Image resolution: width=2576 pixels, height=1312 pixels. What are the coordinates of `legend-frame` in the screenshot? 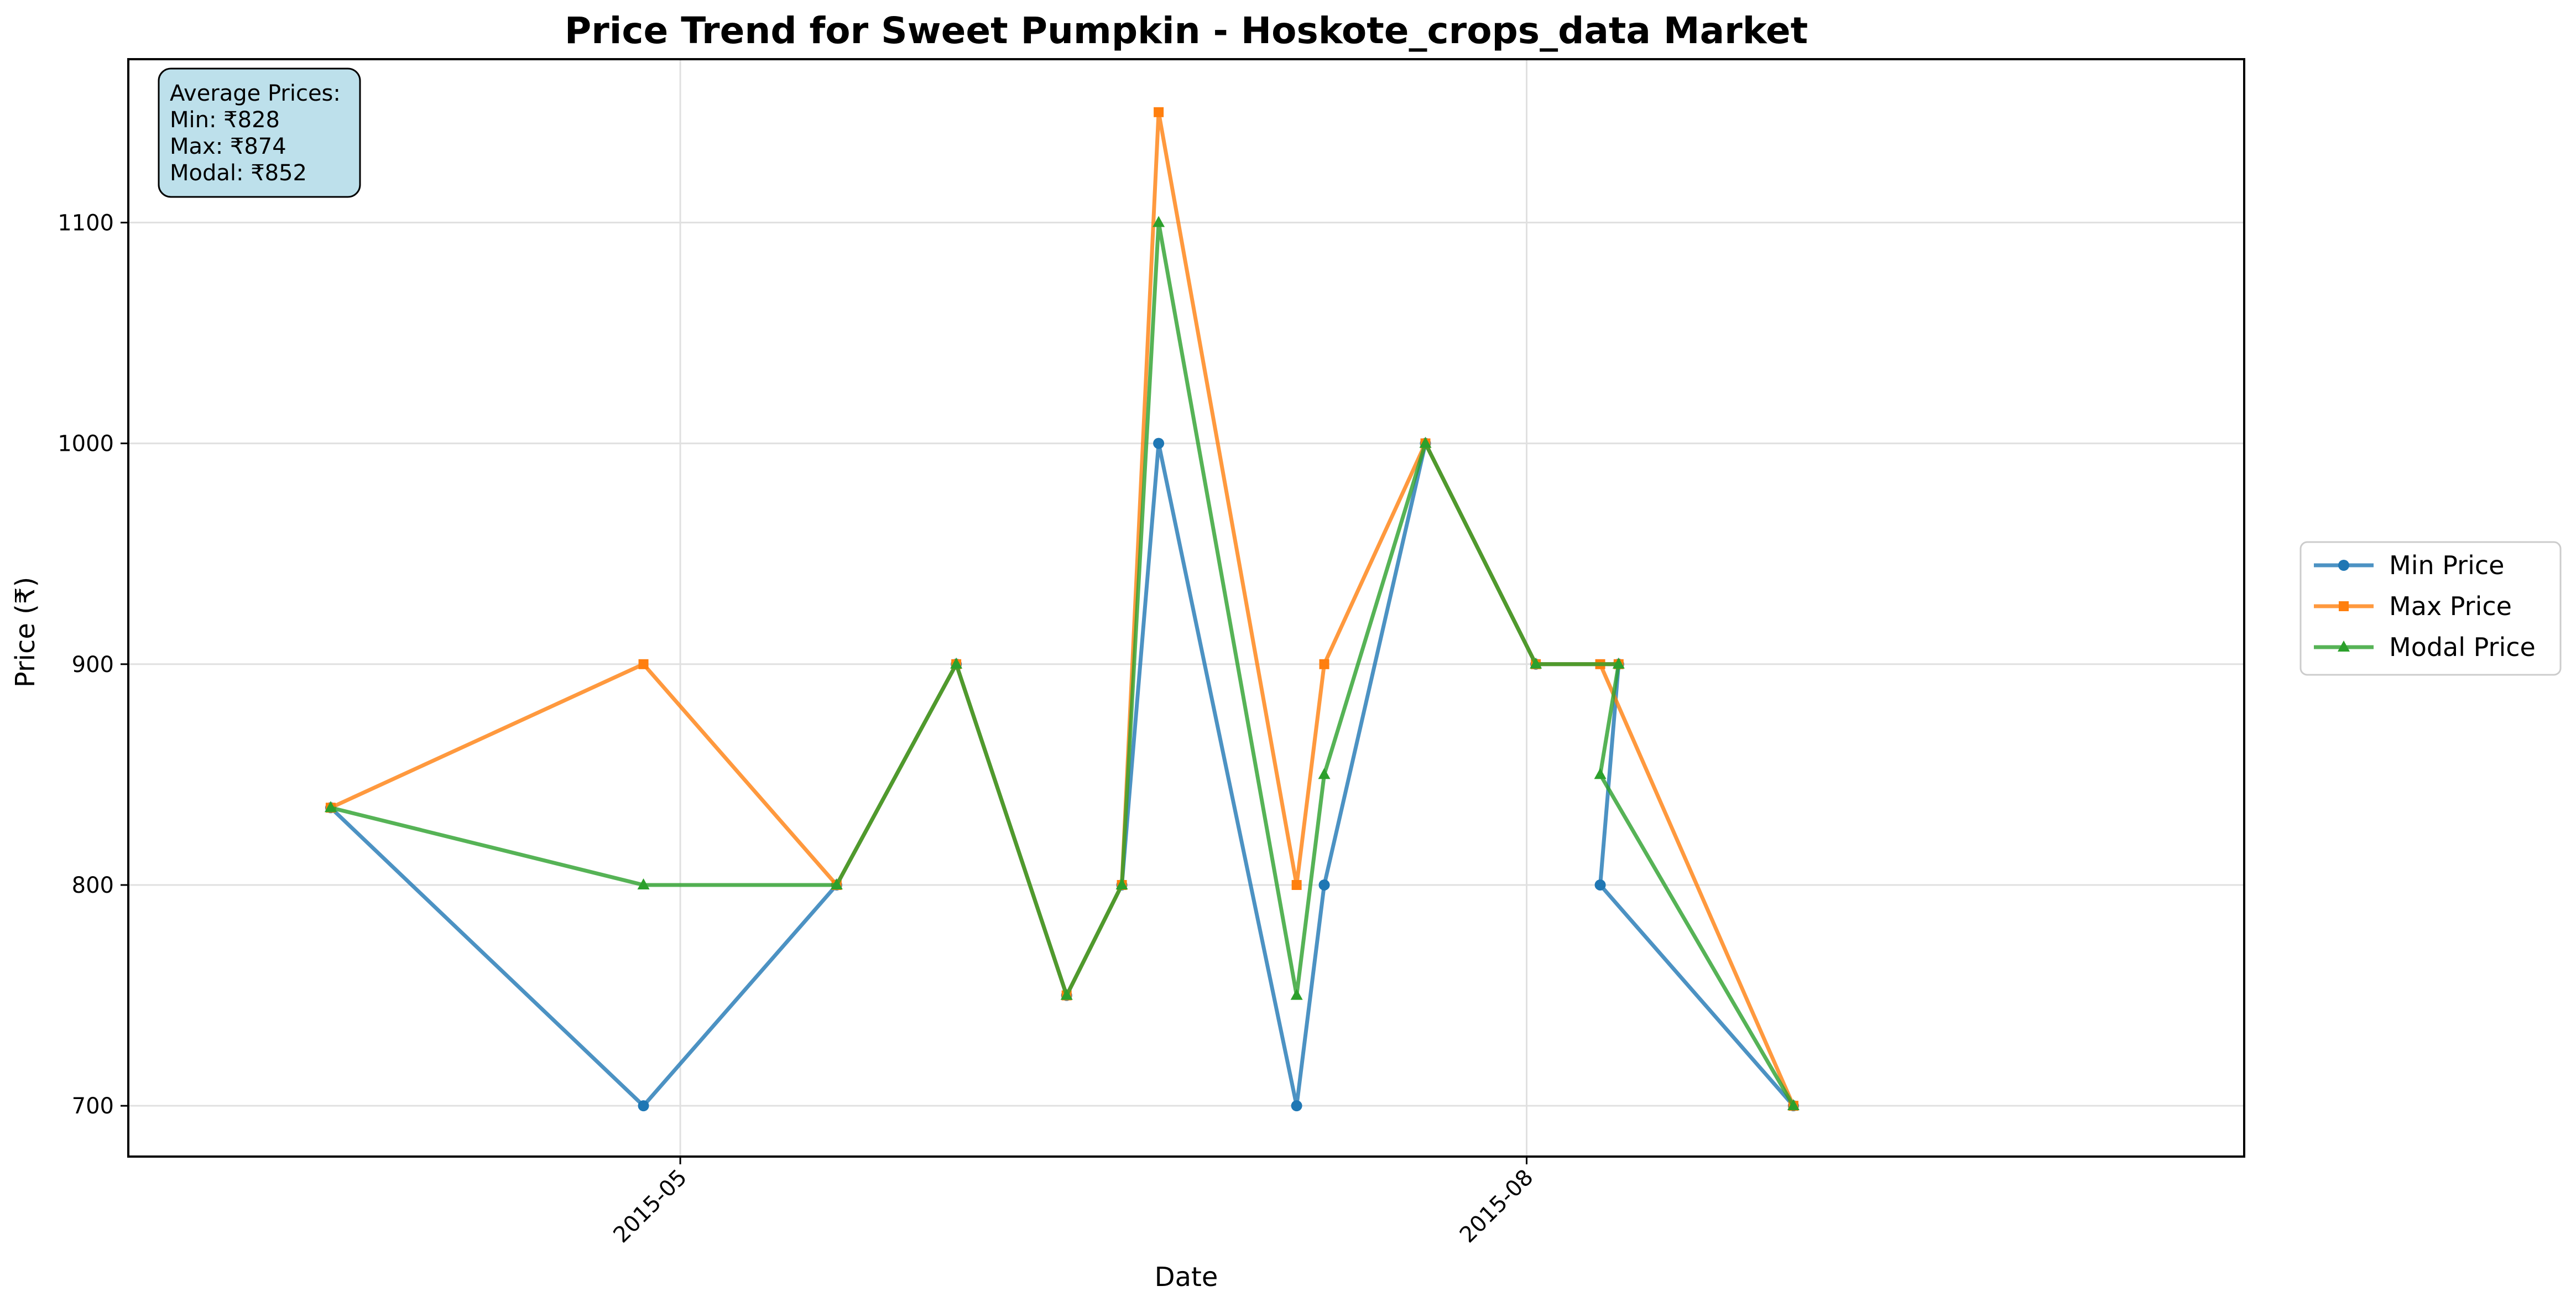 It's located at (2430, 608).